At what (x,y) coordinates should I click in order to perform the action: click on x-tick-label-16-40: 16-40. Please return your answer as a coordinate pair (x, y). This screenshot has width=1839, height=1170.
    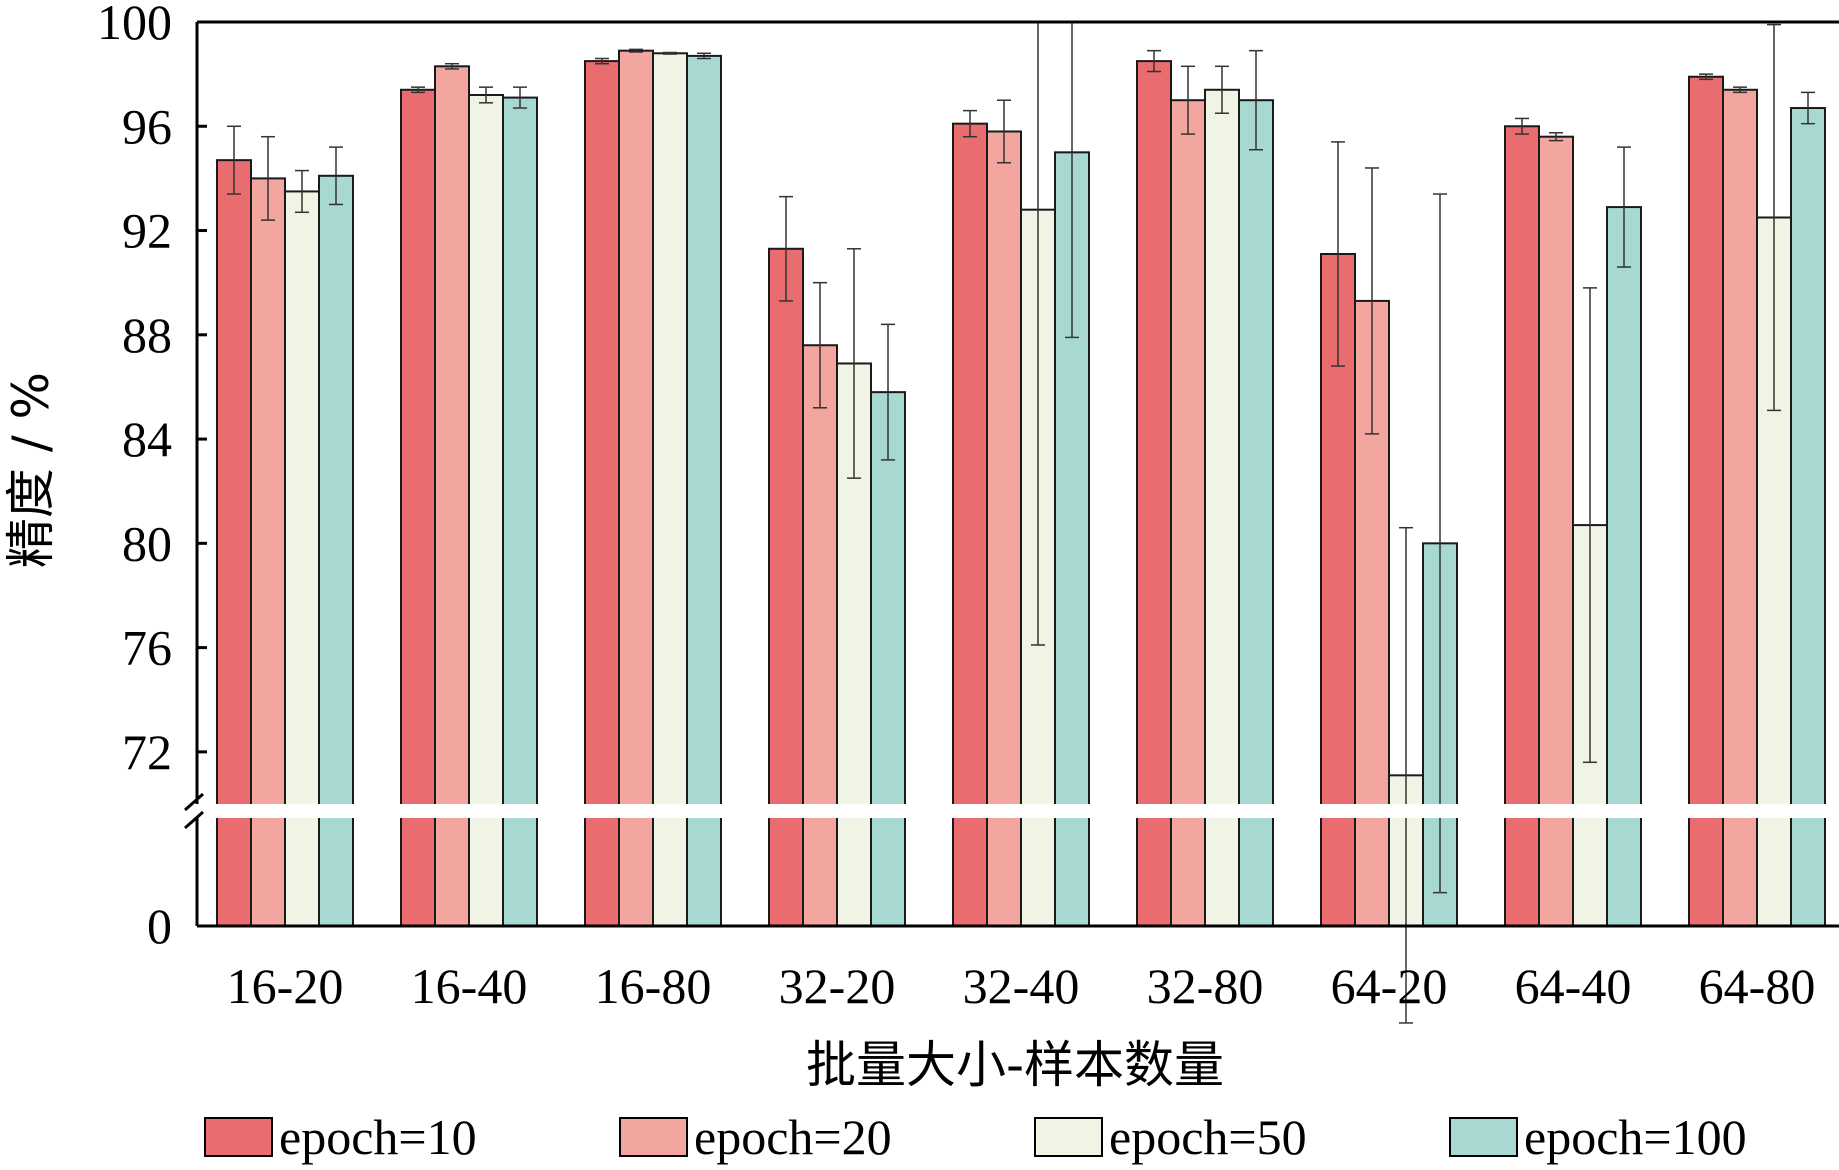
    Looking at the image, I should click on (469, 986).